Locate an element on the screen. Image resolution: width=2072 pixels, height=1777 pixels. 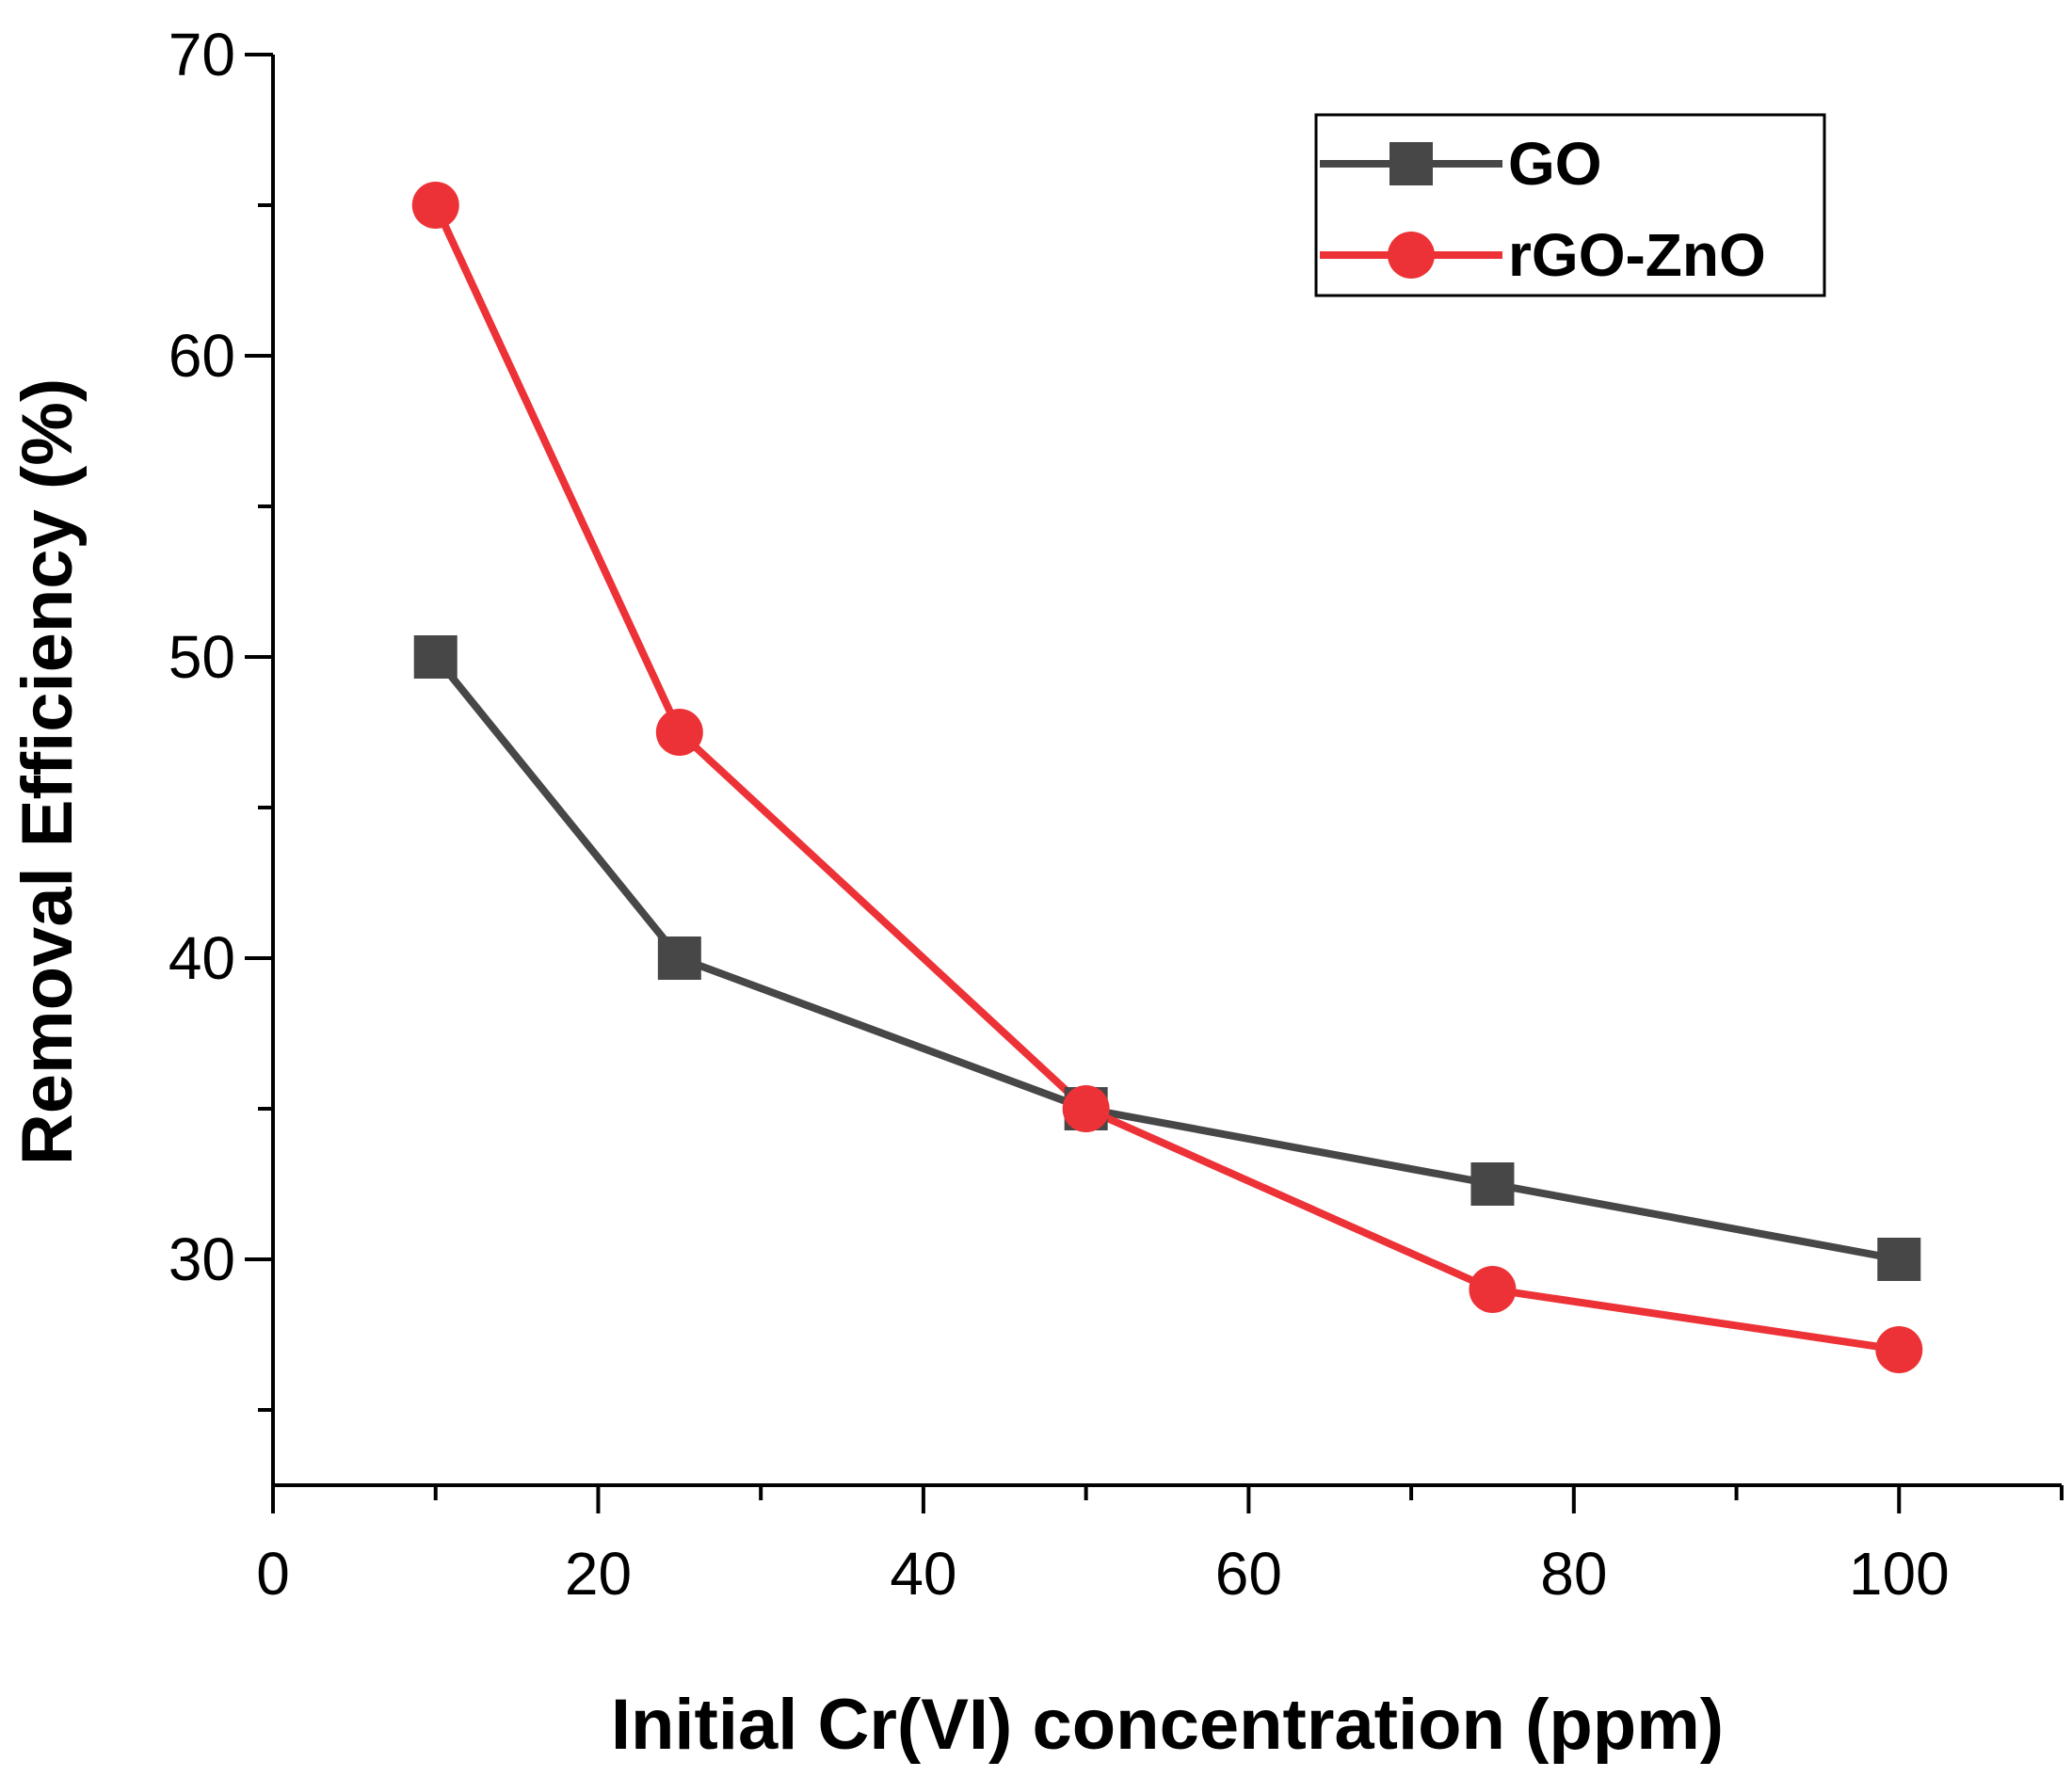
y-axis-title: Removal Efficiency (%) is located at coordinates (48, 771).